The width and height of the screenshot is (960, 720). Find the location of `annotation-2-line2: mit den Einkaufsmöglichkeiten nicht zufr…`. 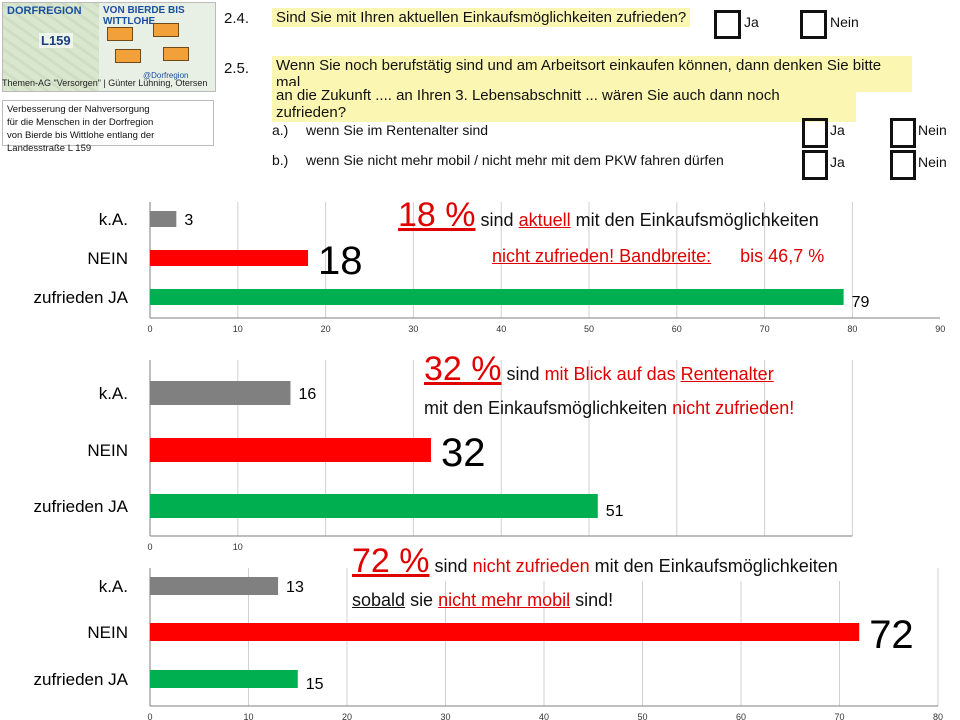

annotation-2-line2: mit den Einkaufsmöglichkeiten nicht zufr… is located at coordinates (609, 408).